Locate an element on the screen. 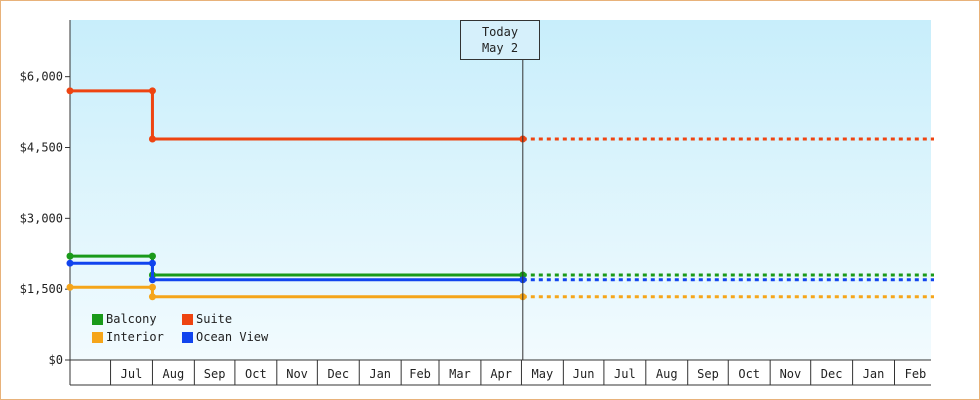 This screenshot has width=980, height=400. x-tick-label: Jun is located at coordinates (584, 374).